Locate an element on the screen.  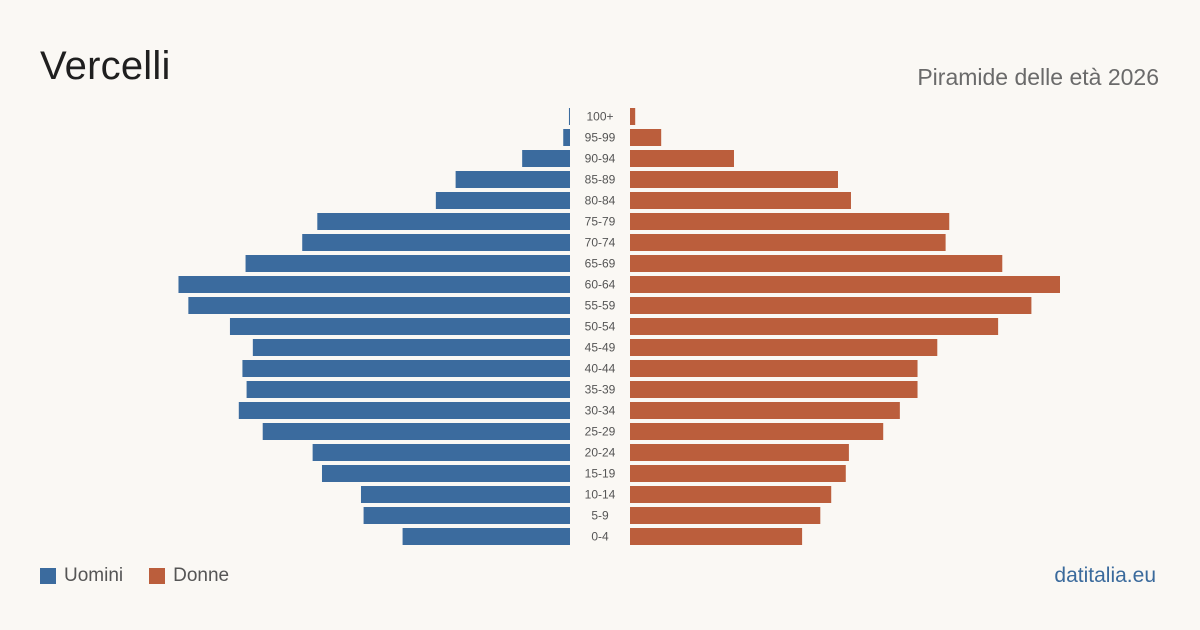
age-label-50-54: 50-54 is located at coordinates (600, 327).